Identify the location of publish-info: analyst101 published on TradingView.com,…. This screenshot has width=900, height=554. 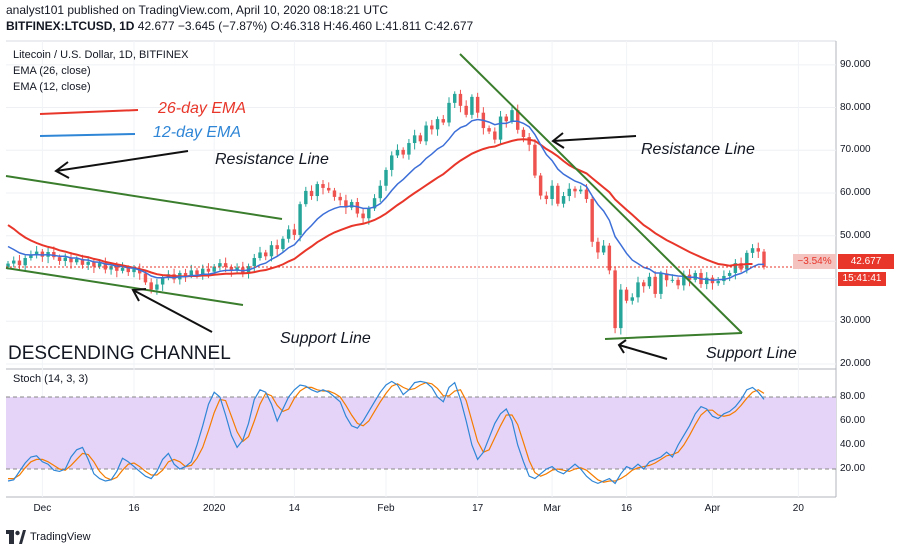
(197, 10).